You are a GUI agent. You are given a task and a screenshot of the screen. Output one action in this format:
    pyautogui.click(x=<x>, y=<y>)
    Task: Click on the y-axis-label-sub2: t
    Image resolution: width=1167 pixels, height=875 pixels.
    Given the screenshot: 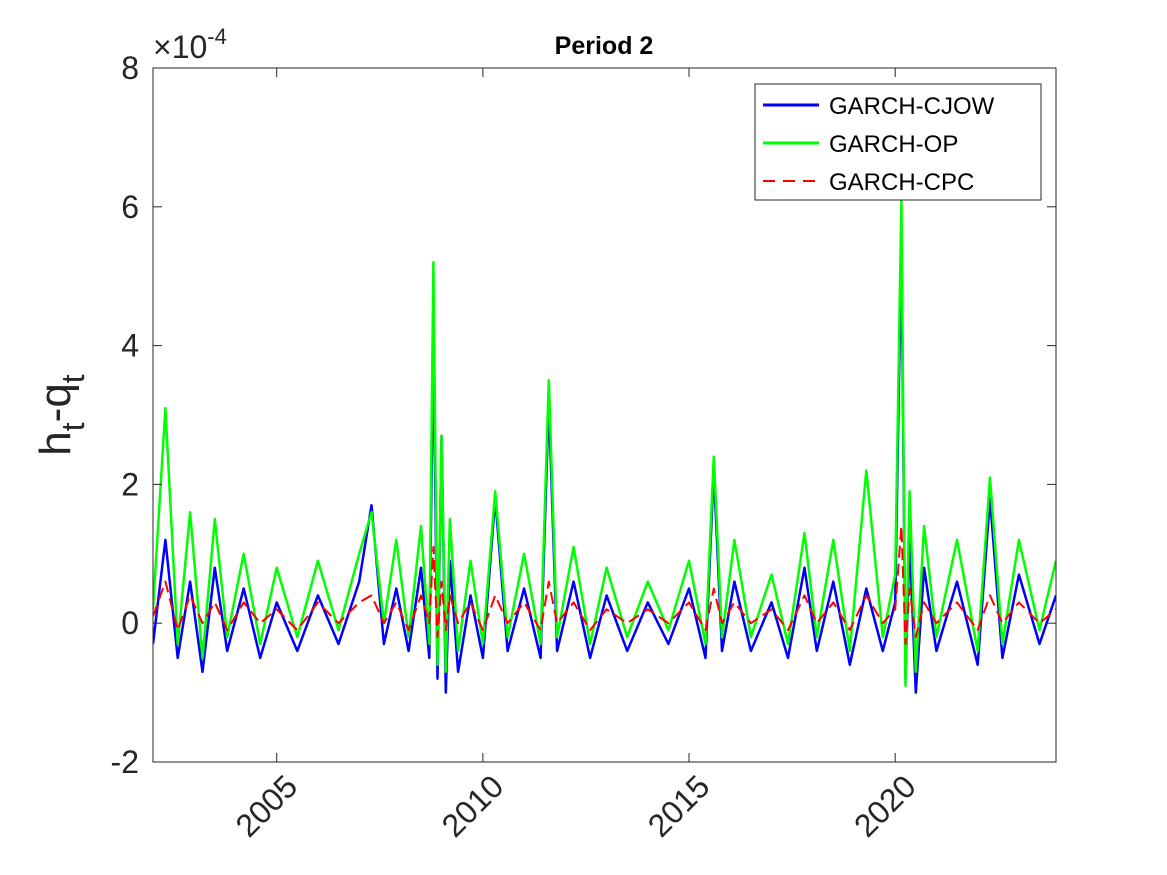 What is the action you would take?
    pyautogui.click(x=73, y=378)
    